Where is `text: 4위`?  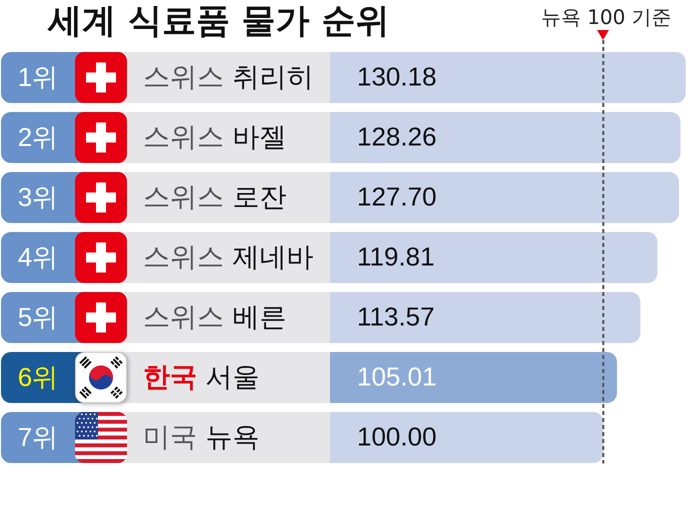
text: 4위 is located at coordinates (38, 257).